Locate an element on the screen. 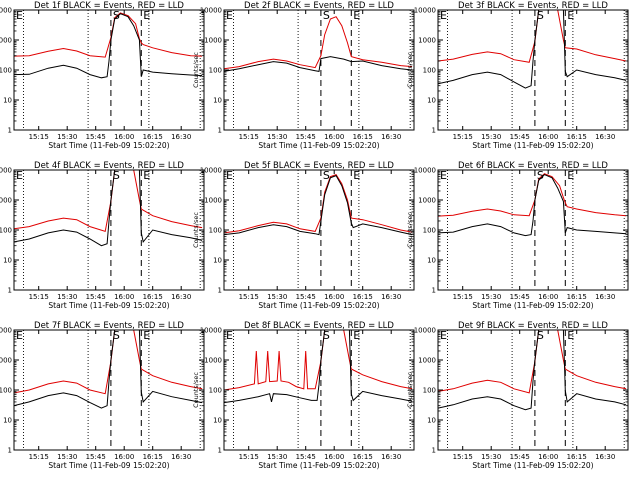 This screenshot has height=480, width=640. panel-title: Det 3f BLACK = Events, RED = LLD is located at coordinates (533, 6).